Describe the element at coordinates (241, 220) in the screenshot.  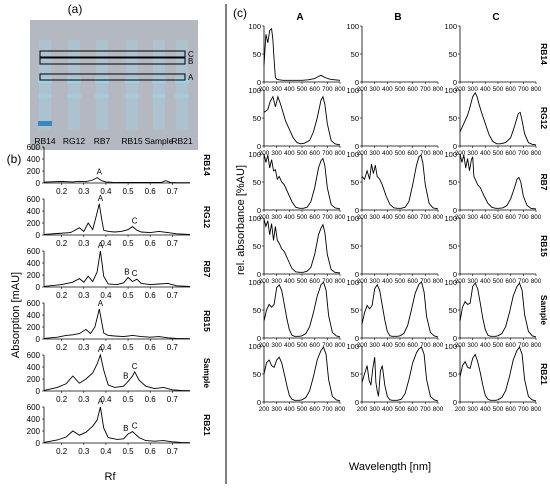
I see `y-axis-label: rel. absorbance [%AU]` at that location.